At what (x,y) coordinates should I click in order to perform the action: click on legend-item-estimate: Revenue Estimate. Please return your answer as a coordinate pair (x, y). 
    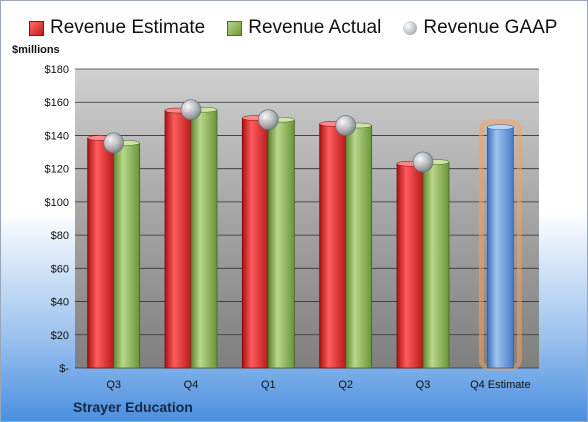
    Looking at the image, I should click on (117, 28).